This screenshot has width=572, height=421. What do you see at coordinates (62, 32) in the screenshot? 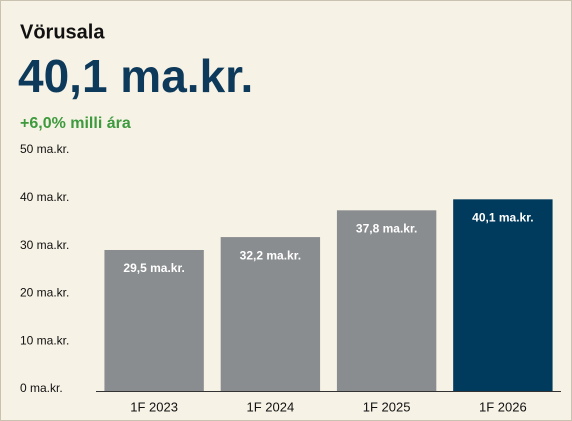
I see `chart-title: Vörusala` at bounding box center [62, 32].